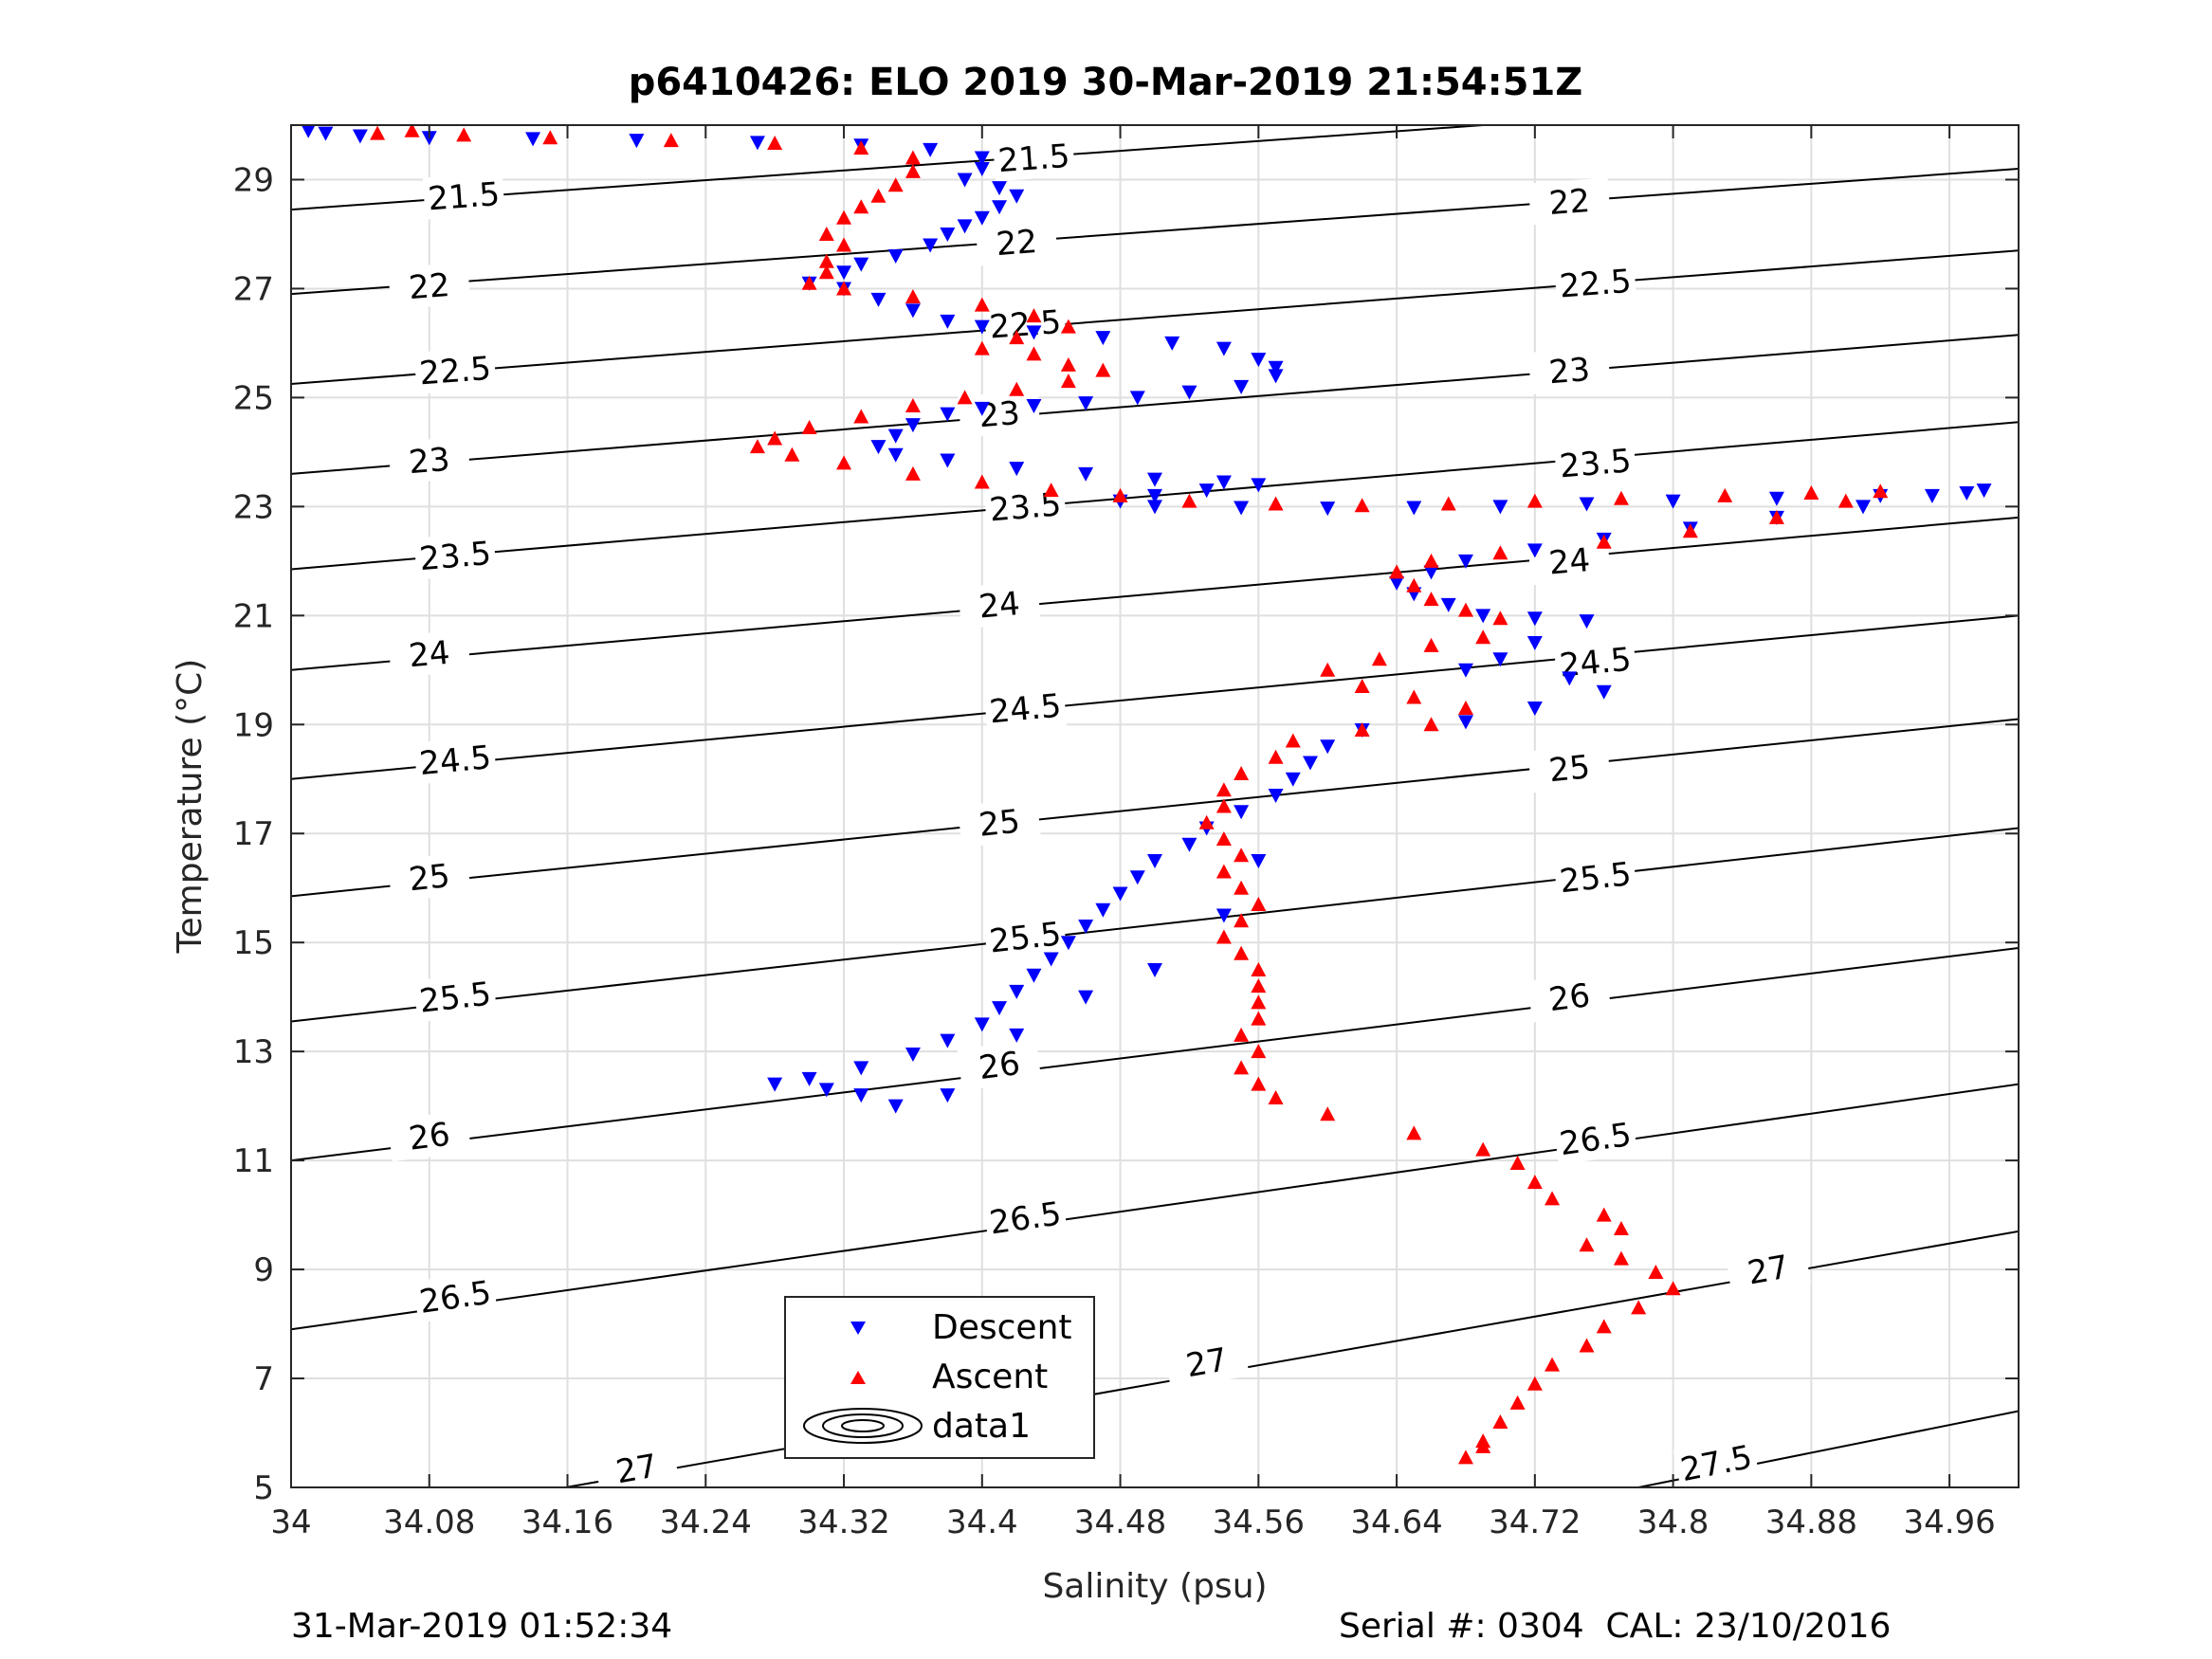 This screenshot has height=1659, width=2212. Describe the element at coordinates (1949, 1522) in the screenshot. I see `x-tick-label: 34.96` at that location.